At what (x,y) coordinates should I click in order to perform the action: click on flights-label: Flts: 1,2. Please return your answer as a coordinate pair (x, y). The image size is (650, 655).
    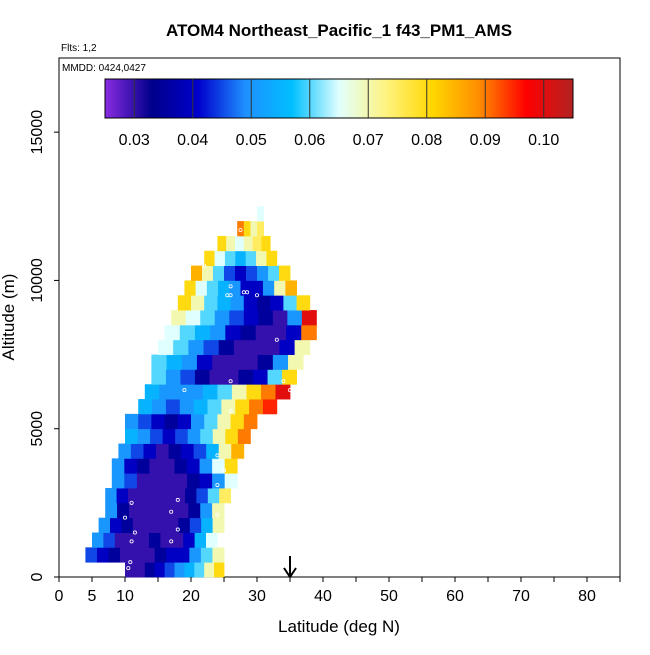
    Looking at the image, I should click on (79, 48).